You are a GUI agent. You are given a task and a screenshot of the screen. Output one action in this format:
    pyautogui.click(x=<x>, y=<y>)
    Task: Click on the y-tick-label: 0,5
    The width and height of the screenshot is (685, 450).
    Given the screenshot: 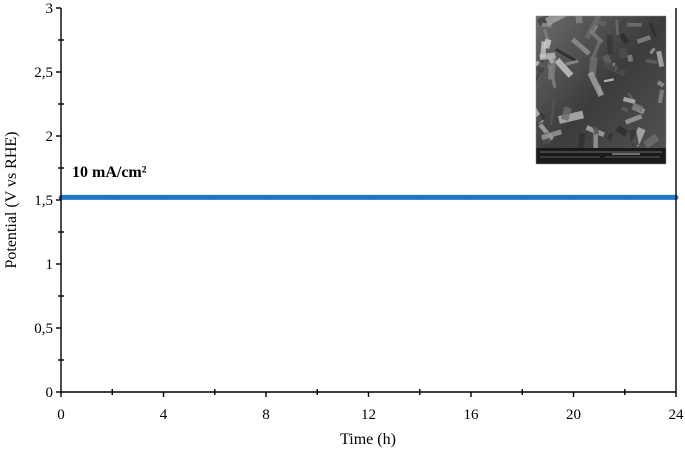 What is the action you would take?
    pyautogui.click(x=43, y=329)
    